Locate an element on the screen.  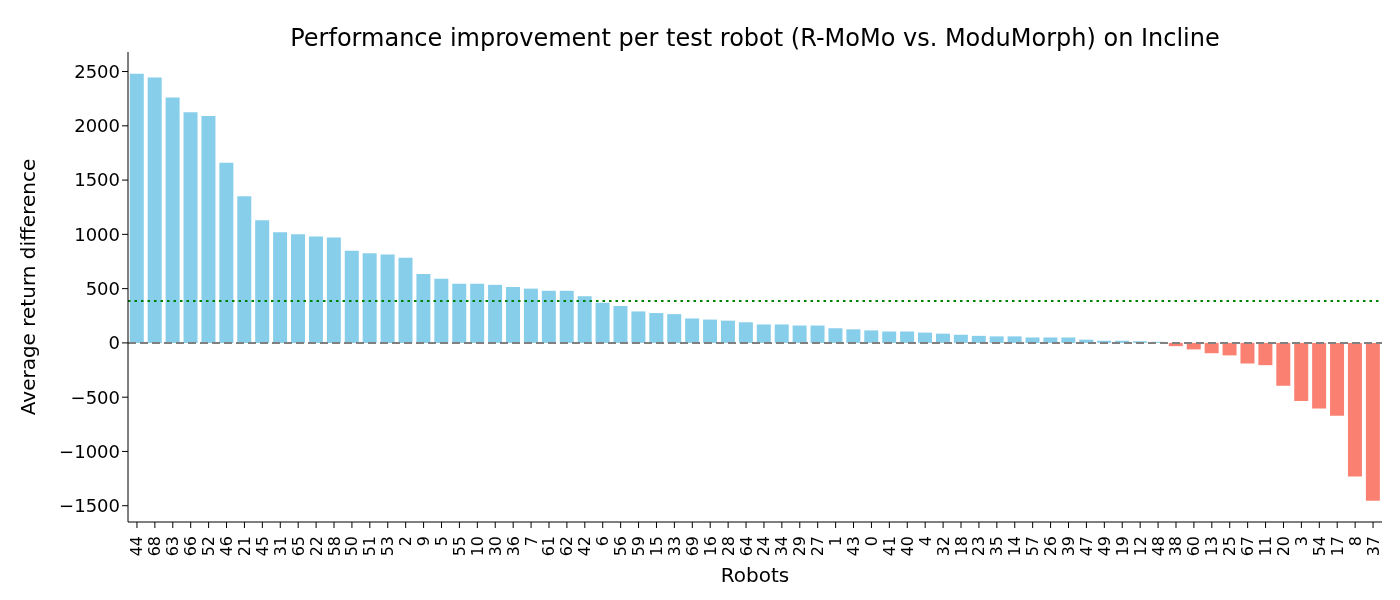
x-tick-label: 60 is located at coordinates (1194, 546).